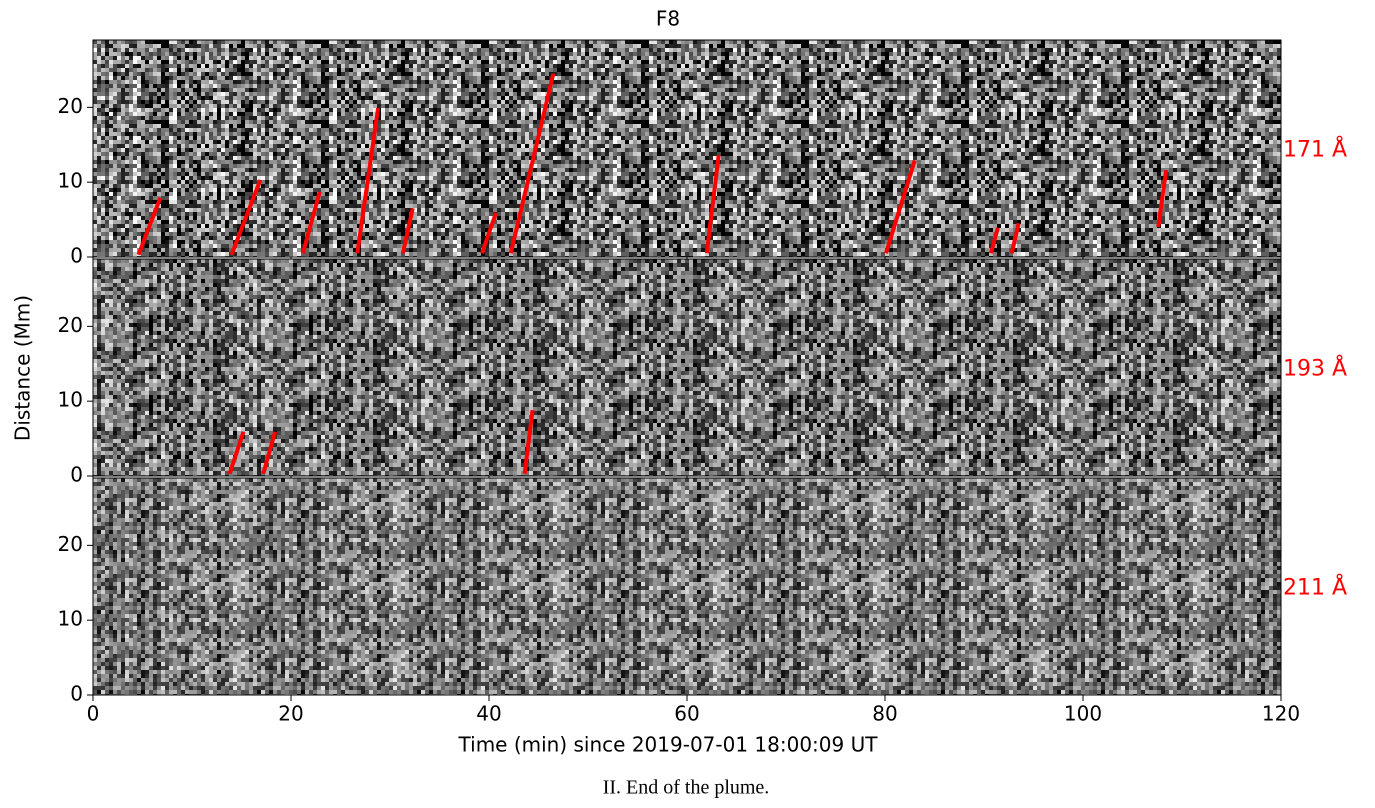  What do you see at coordinates (290, 714) in the screenshot?
I see `x-tick-label: 20` at bounding box center [290, 714].